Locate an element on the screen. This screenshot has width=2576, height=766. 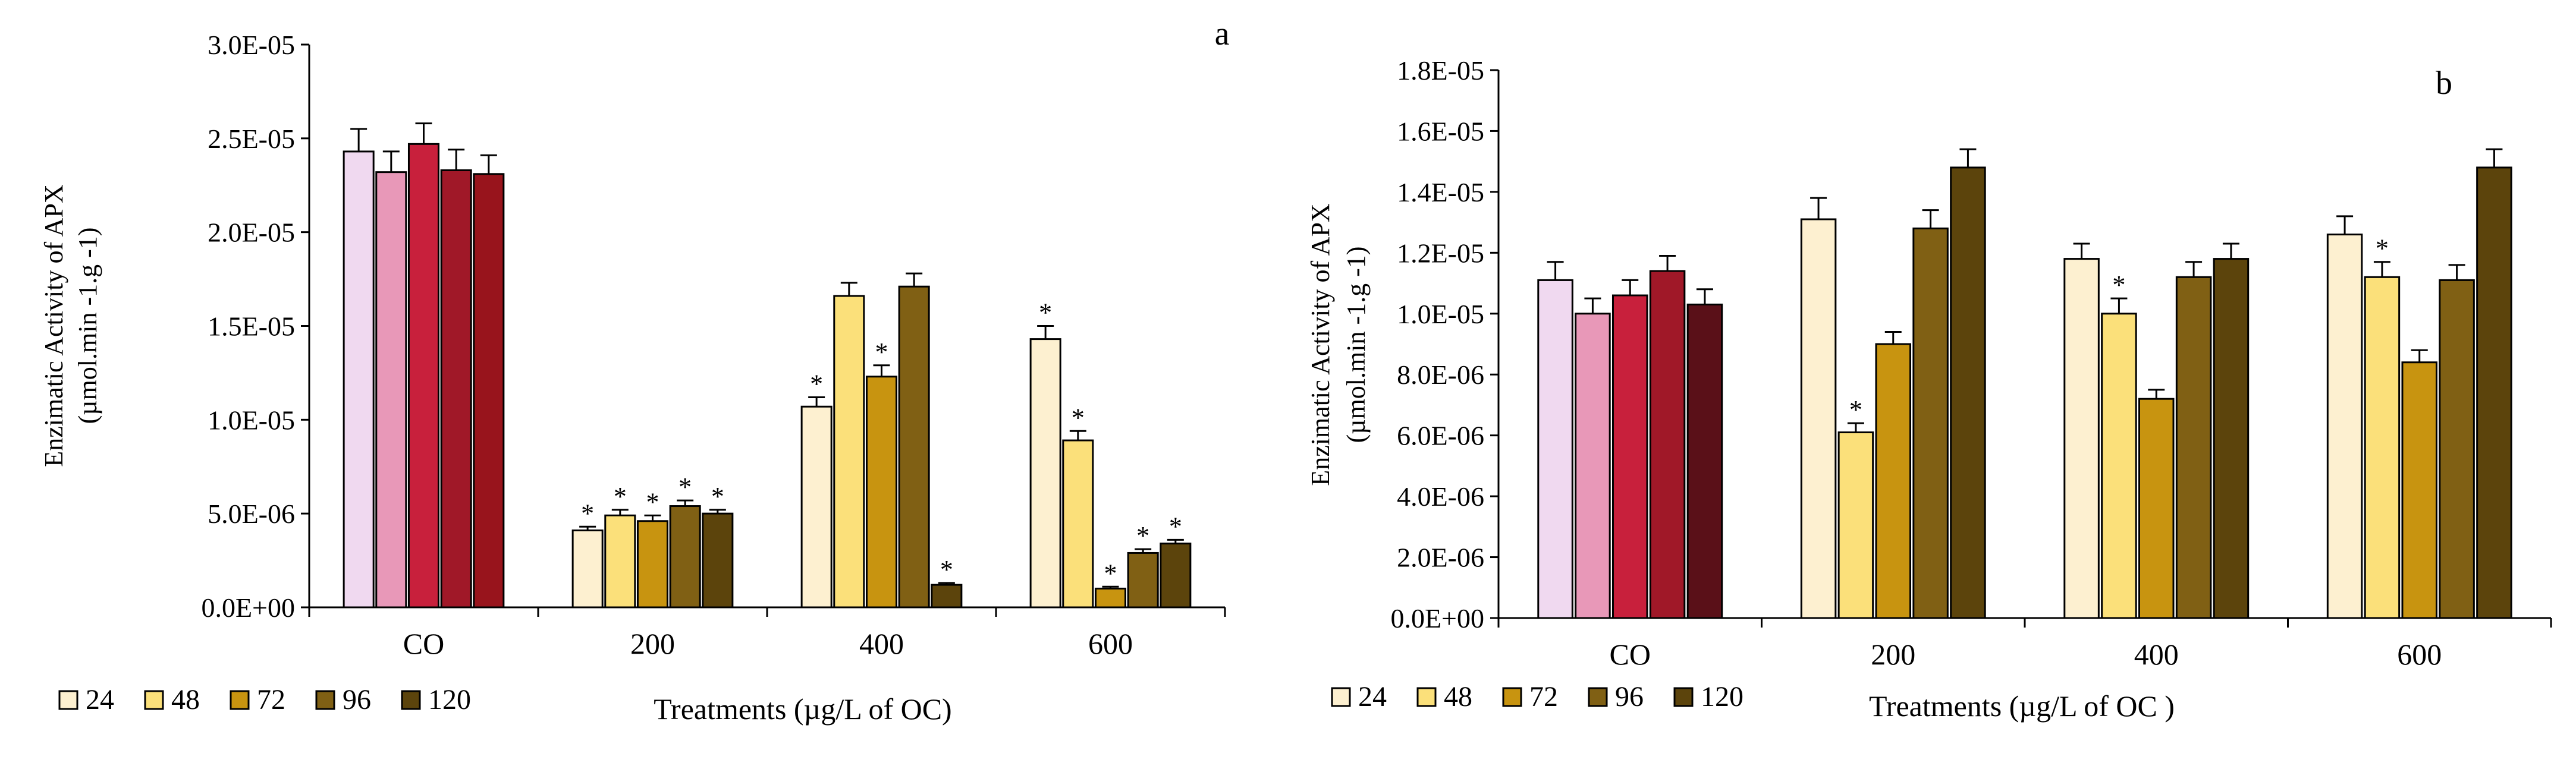
y-tick-label: 1.8E-05 is located at coordinates (1440, 70).